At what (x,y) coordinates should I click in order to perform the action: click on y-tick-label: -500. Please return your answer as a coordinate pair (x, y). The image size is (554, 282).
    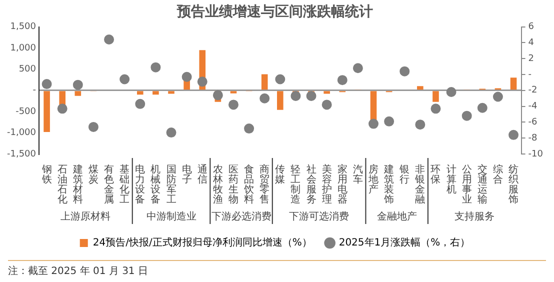
    Looking at the image, I should click on (26, 111).